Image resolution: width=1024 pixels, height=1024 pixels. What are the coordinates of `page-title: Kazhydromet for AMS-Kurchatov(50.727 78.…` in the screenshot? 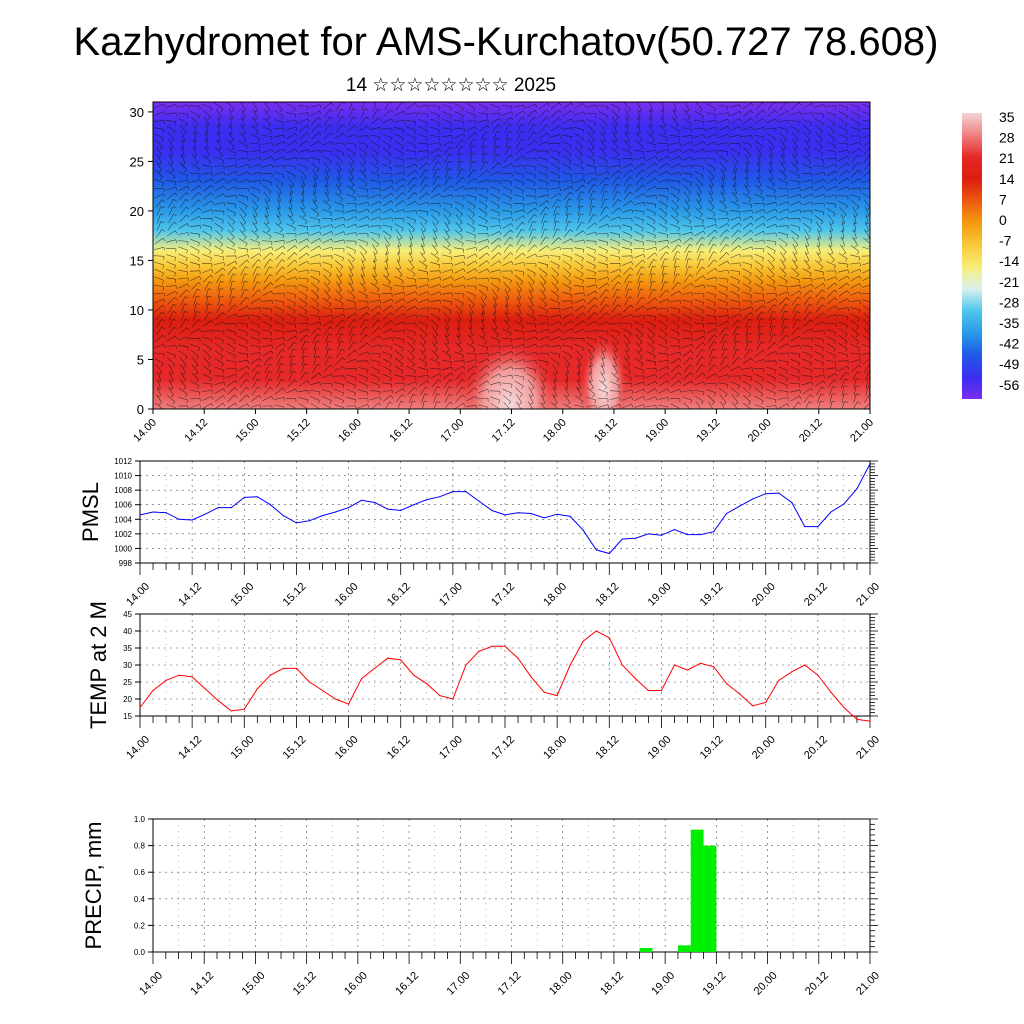 It's located at (506, 42).